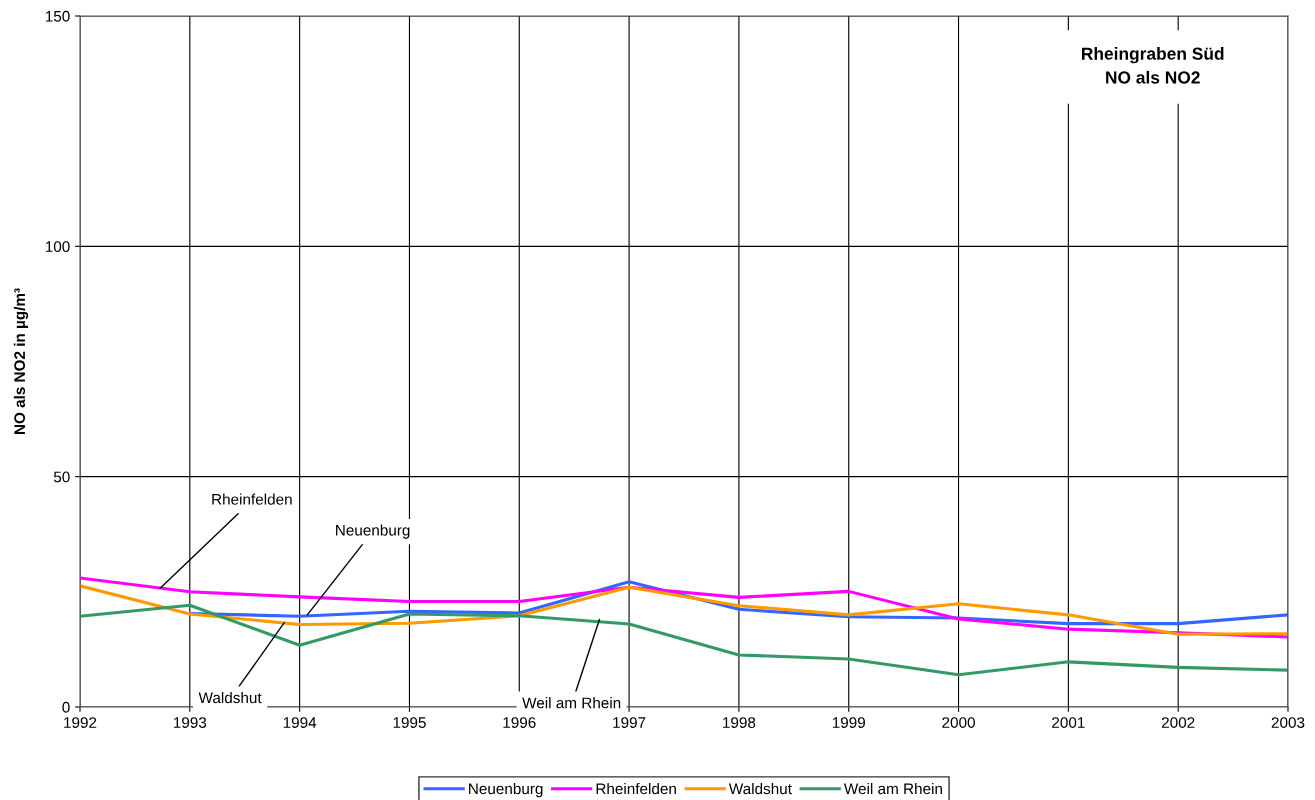 Image resolution: width=1315 pixels, height=800 pixels. I want to click on annotation: Rheinfelden, so click(252, 499).